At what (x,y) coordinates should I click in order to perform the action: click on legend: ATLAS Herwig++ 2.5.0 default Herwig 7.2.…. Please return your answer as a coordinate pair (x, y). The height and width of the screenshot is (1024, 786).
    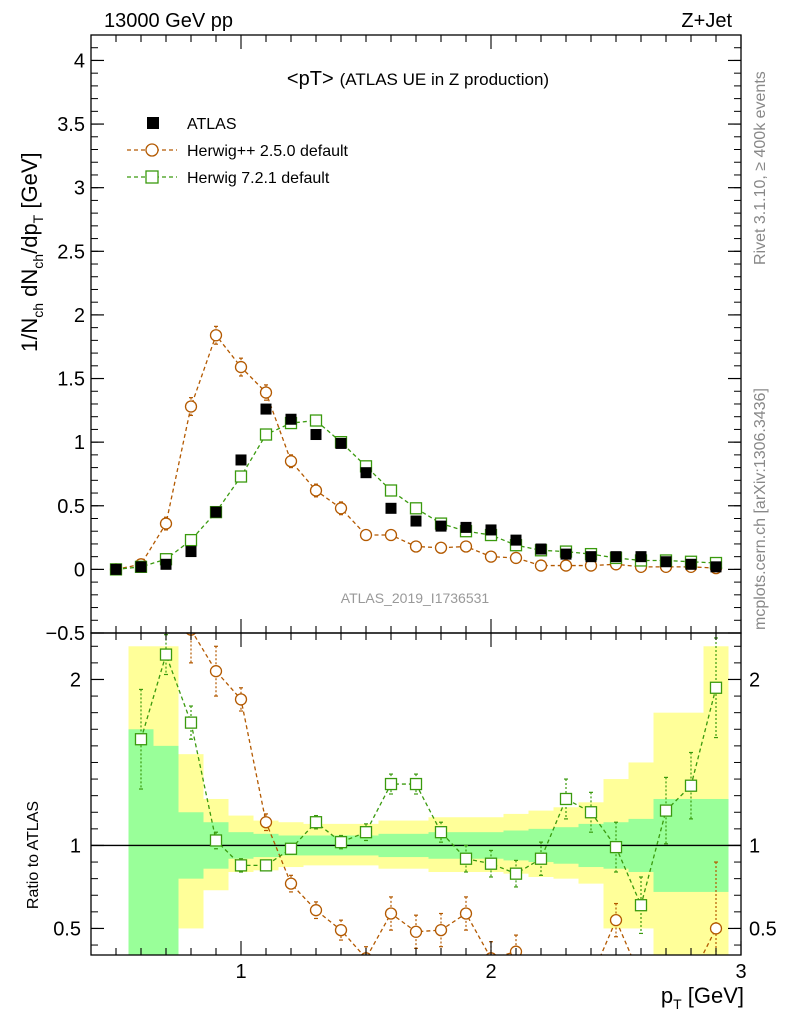
    Looking at the image, I should click on (238, 151).